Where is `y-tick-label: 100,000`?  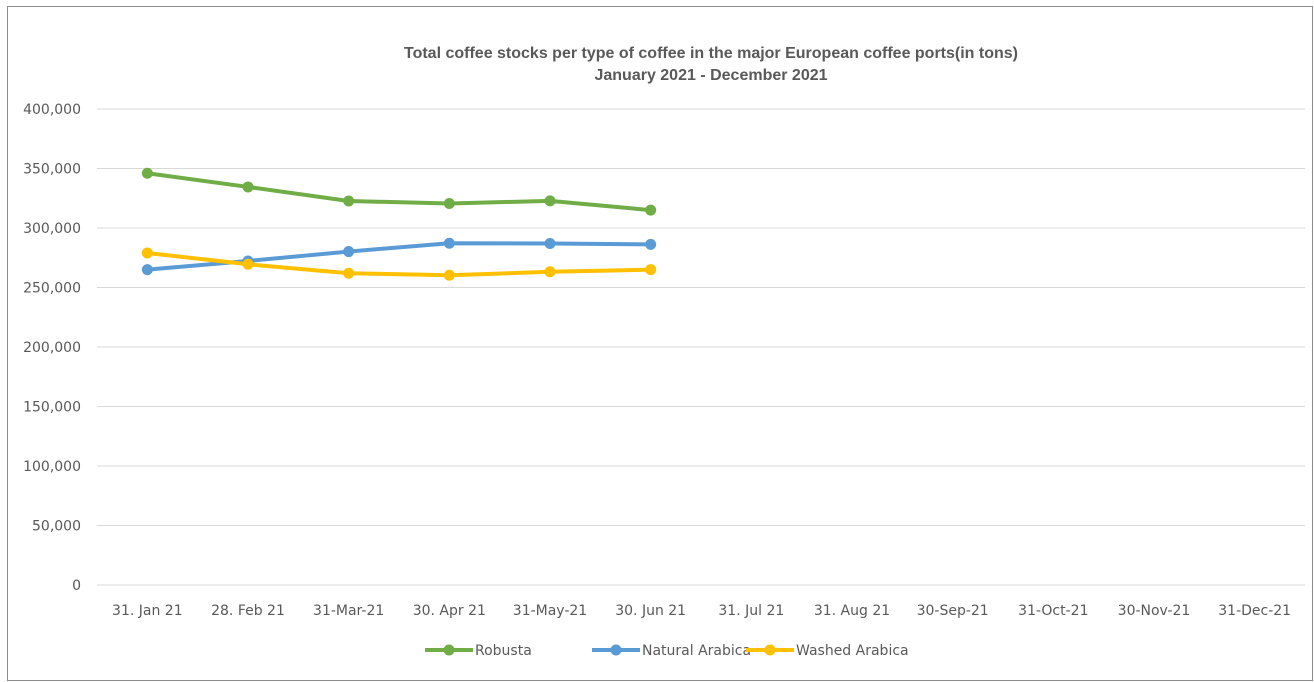 y-tick-label: 100,000 is located at coordinates (52, 467).